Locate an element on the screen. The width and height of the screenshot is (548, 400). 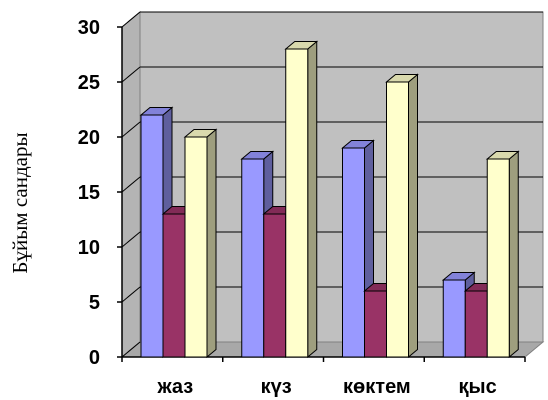
x-category-labels: жаз күз көктем қыс is located at coordinates (327, 387).